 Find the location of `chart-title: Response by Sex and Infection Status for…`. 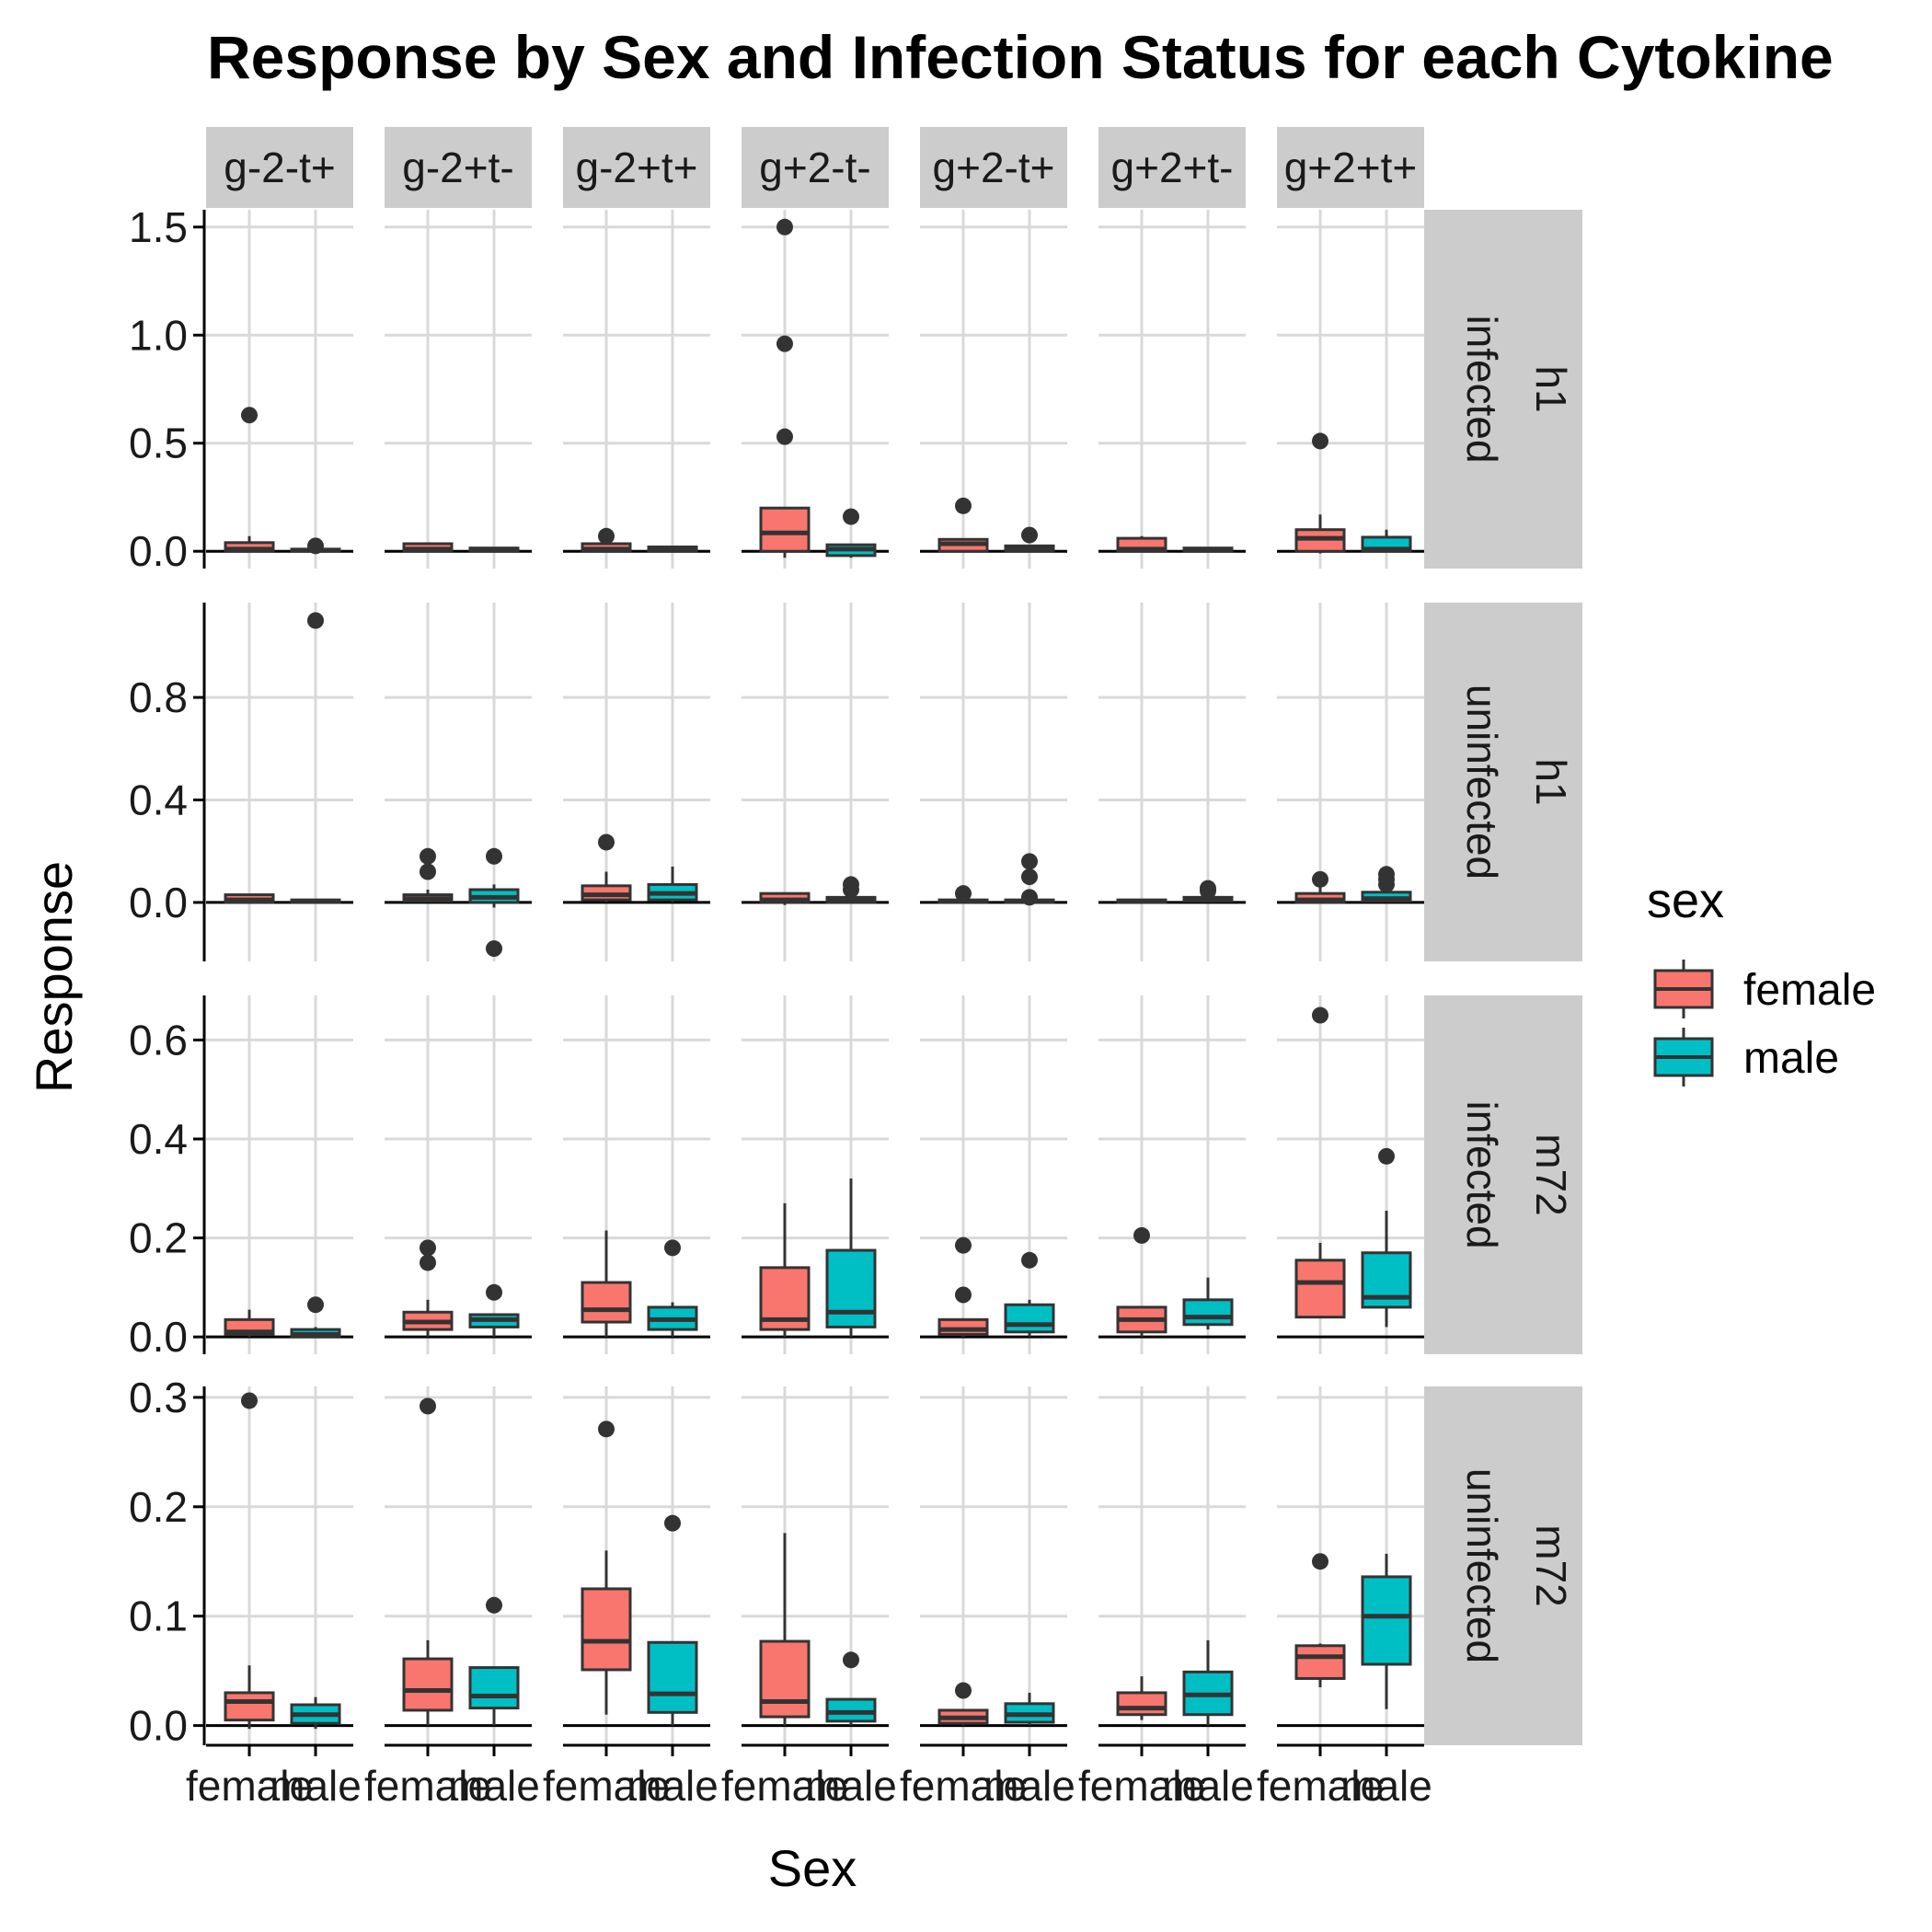

chart-title: Response by Sex and Infection Status for… is located at coordinates (1020, 57).